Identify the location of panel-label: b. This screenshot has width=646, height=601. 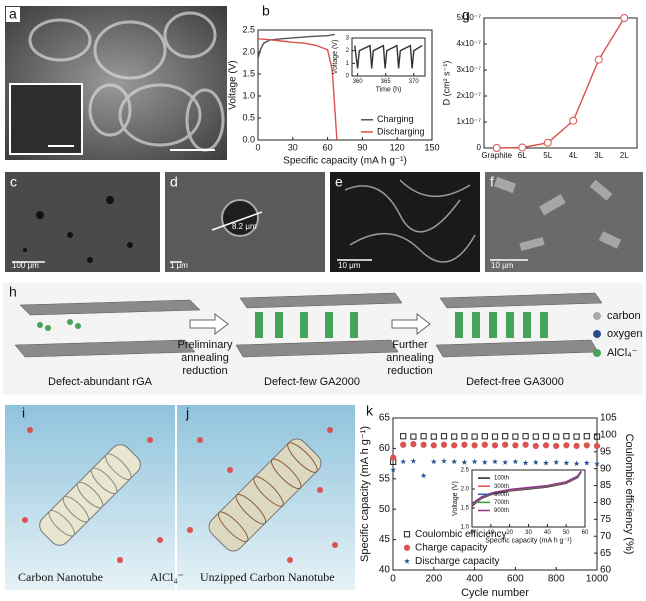
(266, 11).